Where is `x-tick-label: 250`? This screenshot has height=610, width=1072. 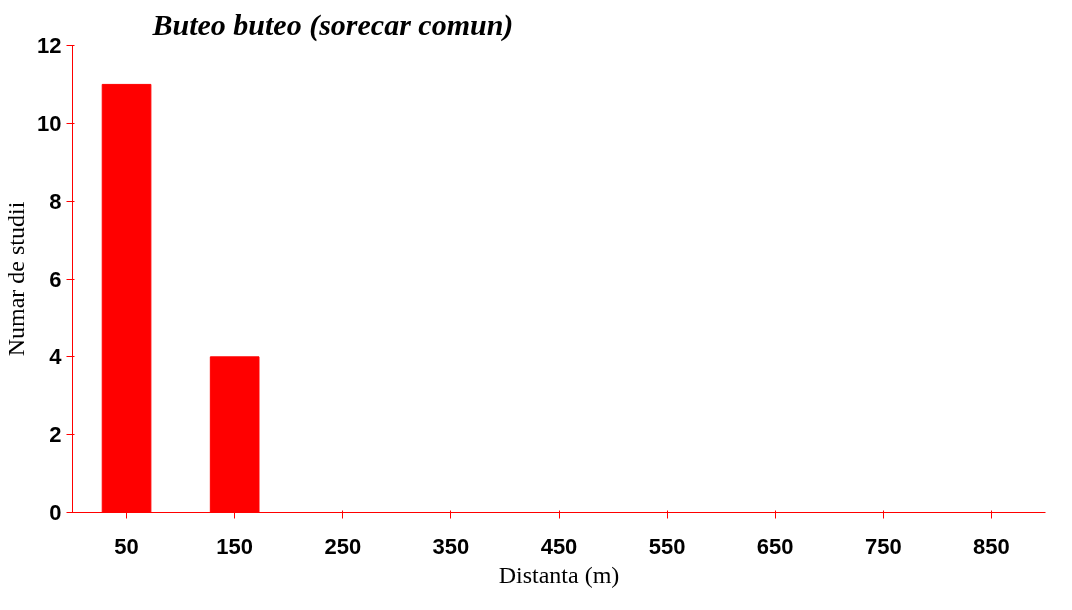 x-tick-label: 250 is located at coordinates (343, 546).